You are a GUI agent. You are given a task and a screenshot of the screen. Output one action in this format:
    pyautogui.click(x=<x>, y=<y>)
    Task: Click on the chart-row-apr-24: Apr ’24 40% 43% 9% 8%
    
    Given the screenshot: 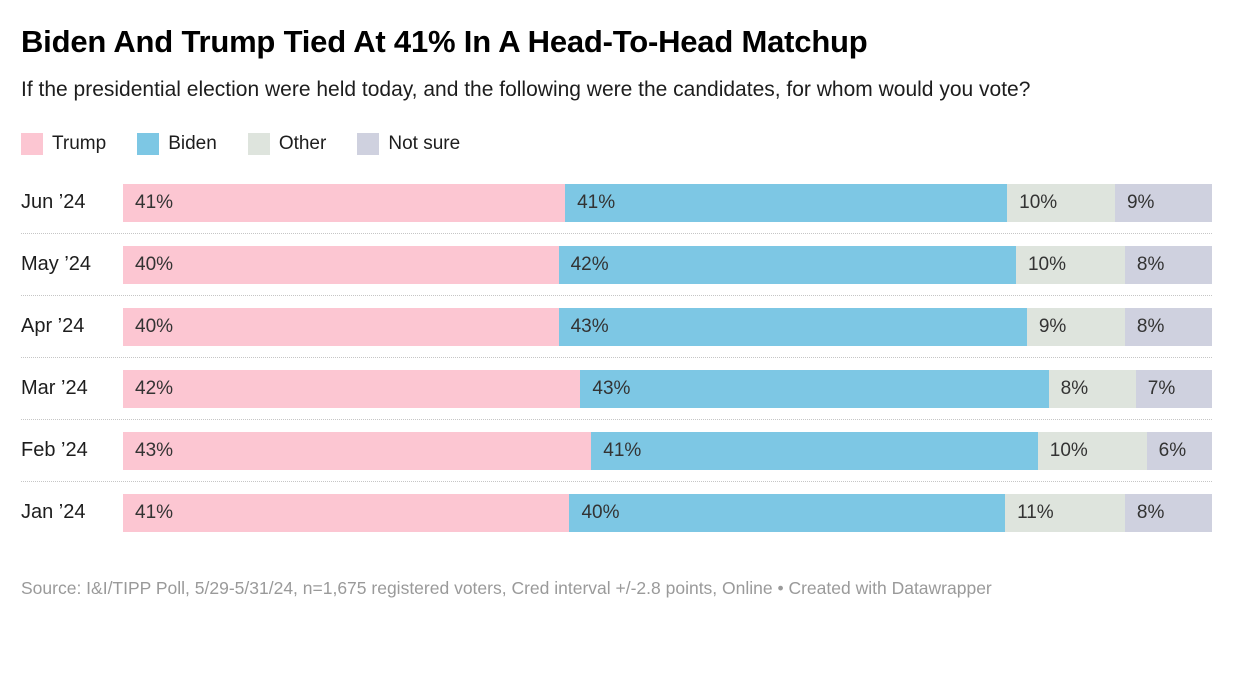 What is the action you would take?
    pyautogui.click(x=616, y=326)
    